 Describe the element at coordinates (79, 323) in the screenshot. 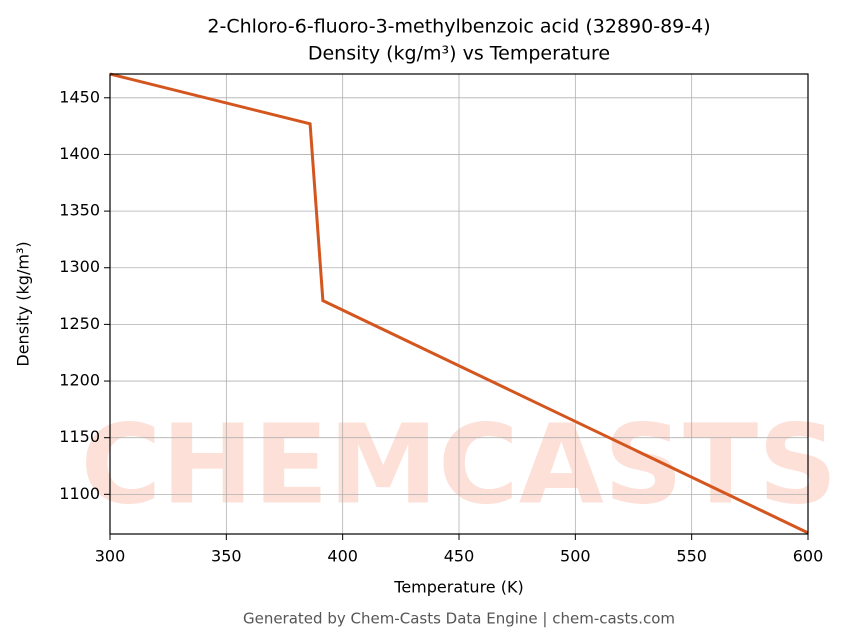

I see `y-tick-label: 1250` at that location.